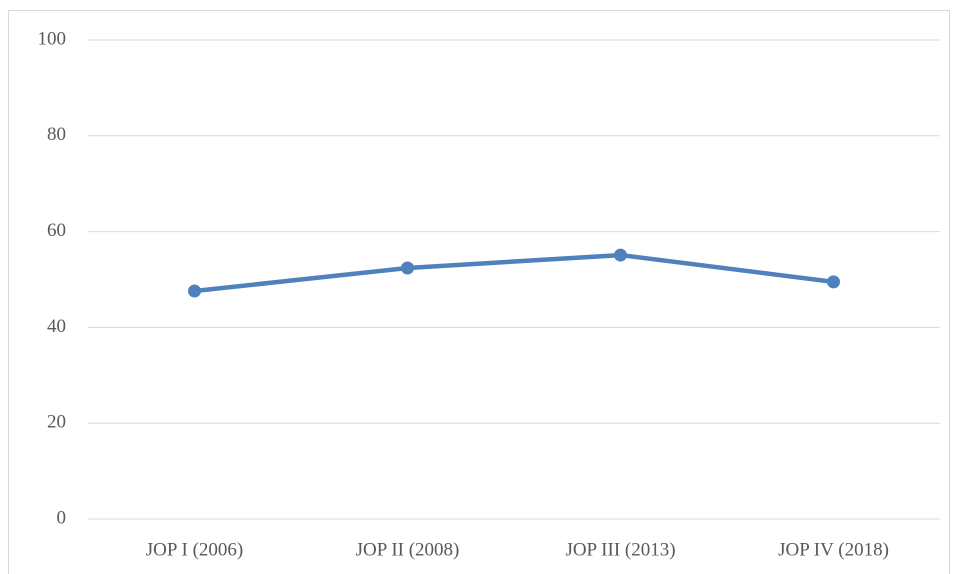 The image size is (957, 574). Describe the element at coordinates (833, 549) in the screenshot. I see `x-tick-label: JOP IV (2018)` at that location.